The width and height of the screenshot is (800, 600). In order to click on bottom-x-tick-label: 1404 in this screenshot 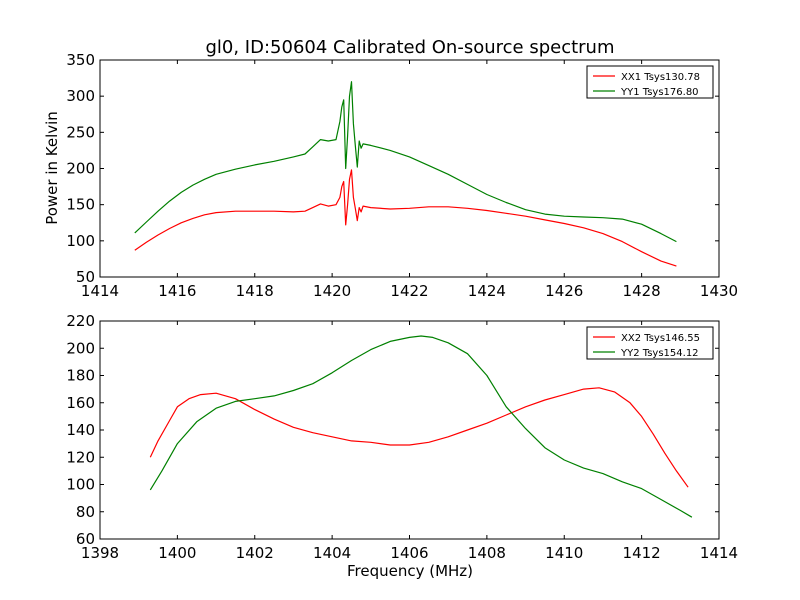, I will do `click(332, 553)`.